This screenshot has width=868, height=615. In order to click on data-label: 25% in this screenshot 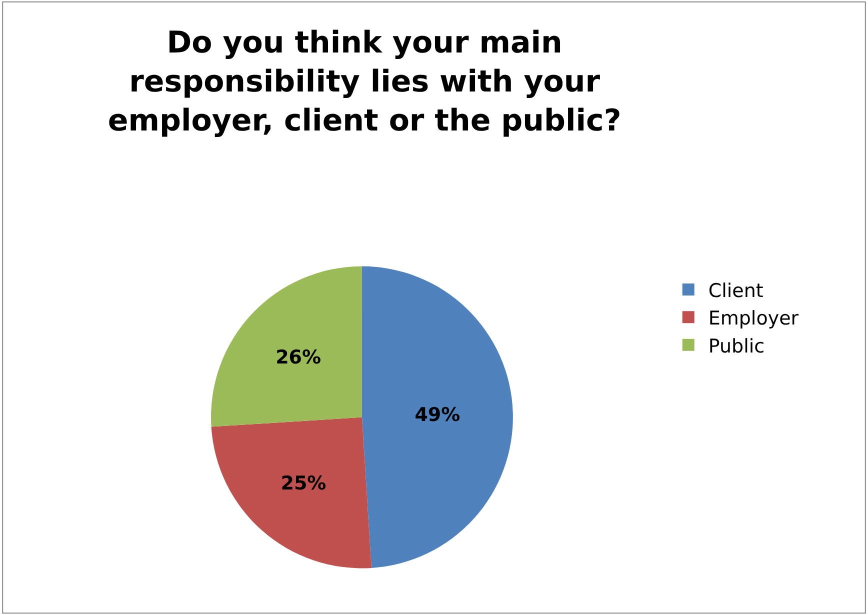, I will do `click(303, 483)`.